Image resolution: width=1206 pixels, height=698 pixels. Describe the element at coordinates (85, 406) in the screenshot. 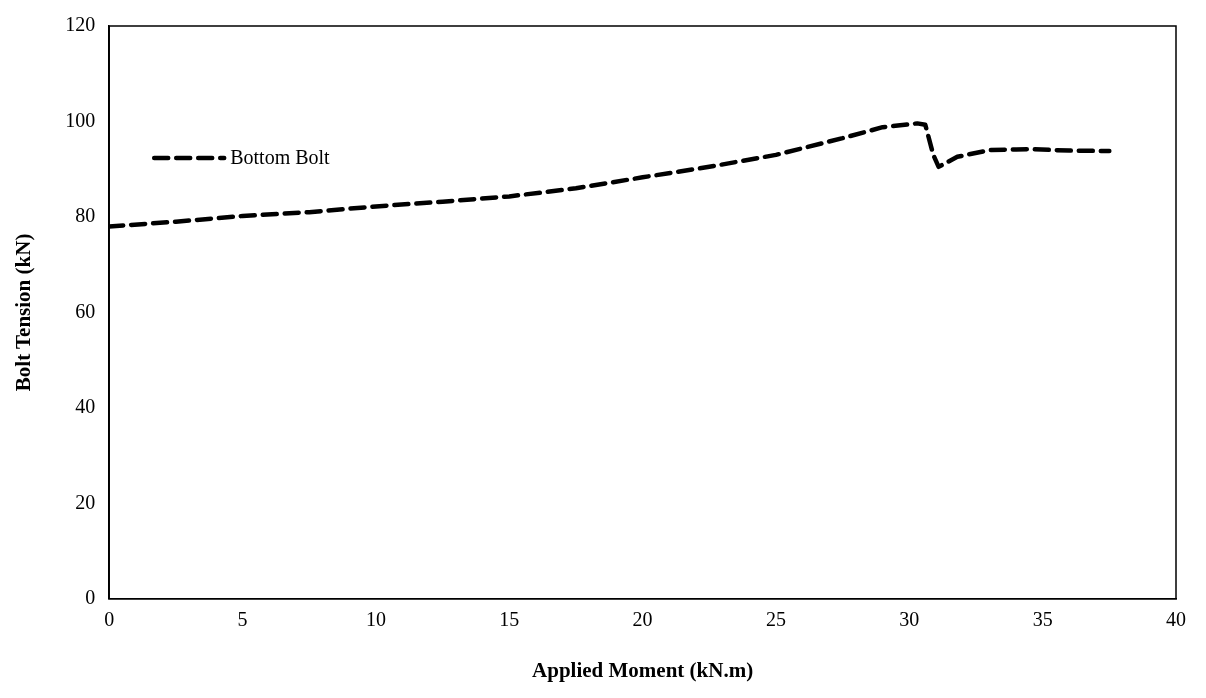

I see `y-tick-label: 40` at that location.